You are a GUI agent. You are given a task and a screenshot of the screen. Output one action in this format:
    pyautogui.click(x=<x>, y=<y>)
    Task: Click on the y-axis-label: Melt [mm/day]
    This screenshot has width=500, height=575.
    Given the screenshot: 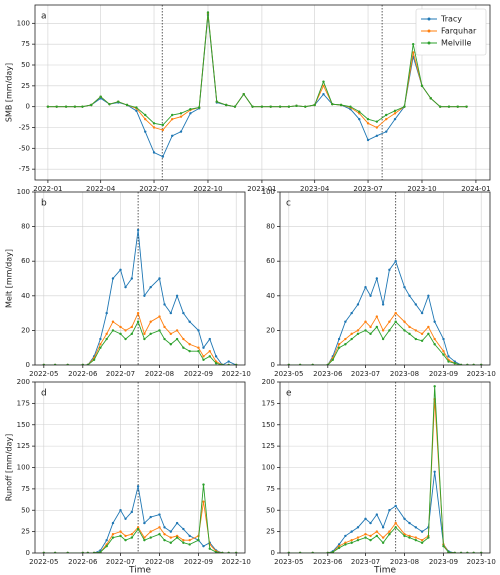 What is the action you would take?
    pyautogui.click(x=9, y=278)
    